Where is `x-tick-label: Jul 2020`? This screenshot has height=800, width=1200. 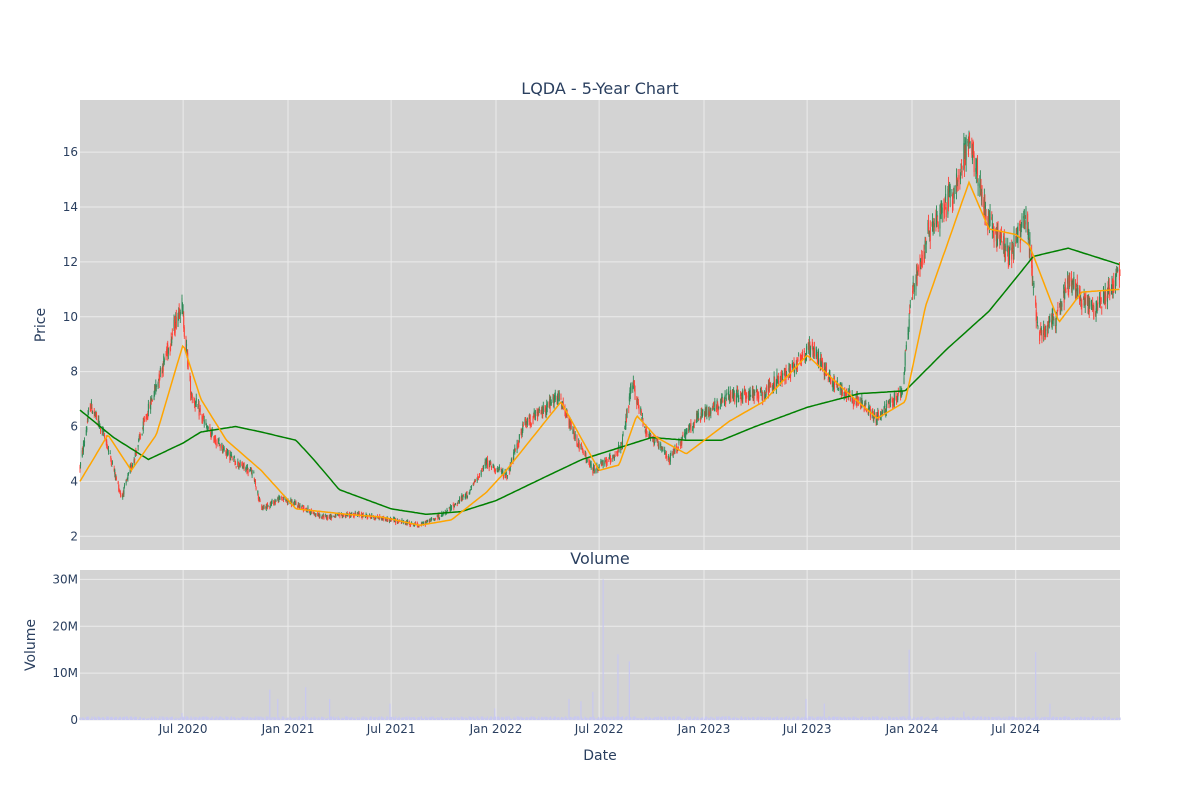 x-tick-label: Jul 2020 is located at coordinates (183, 729).